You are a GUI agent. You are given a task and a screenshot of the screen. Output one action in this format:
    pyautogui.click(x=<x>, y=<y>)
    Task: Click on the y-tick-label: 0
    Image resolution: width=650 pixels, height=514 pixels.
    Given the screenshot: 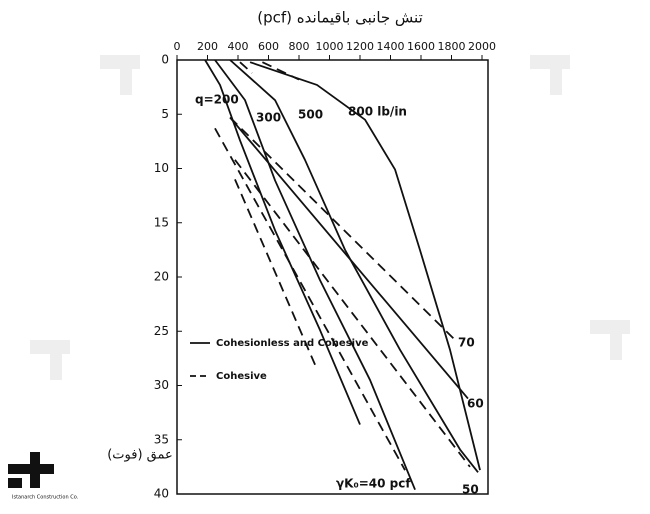 What is the action you would take?
    pyautogui.click(x=165, y=60)
    